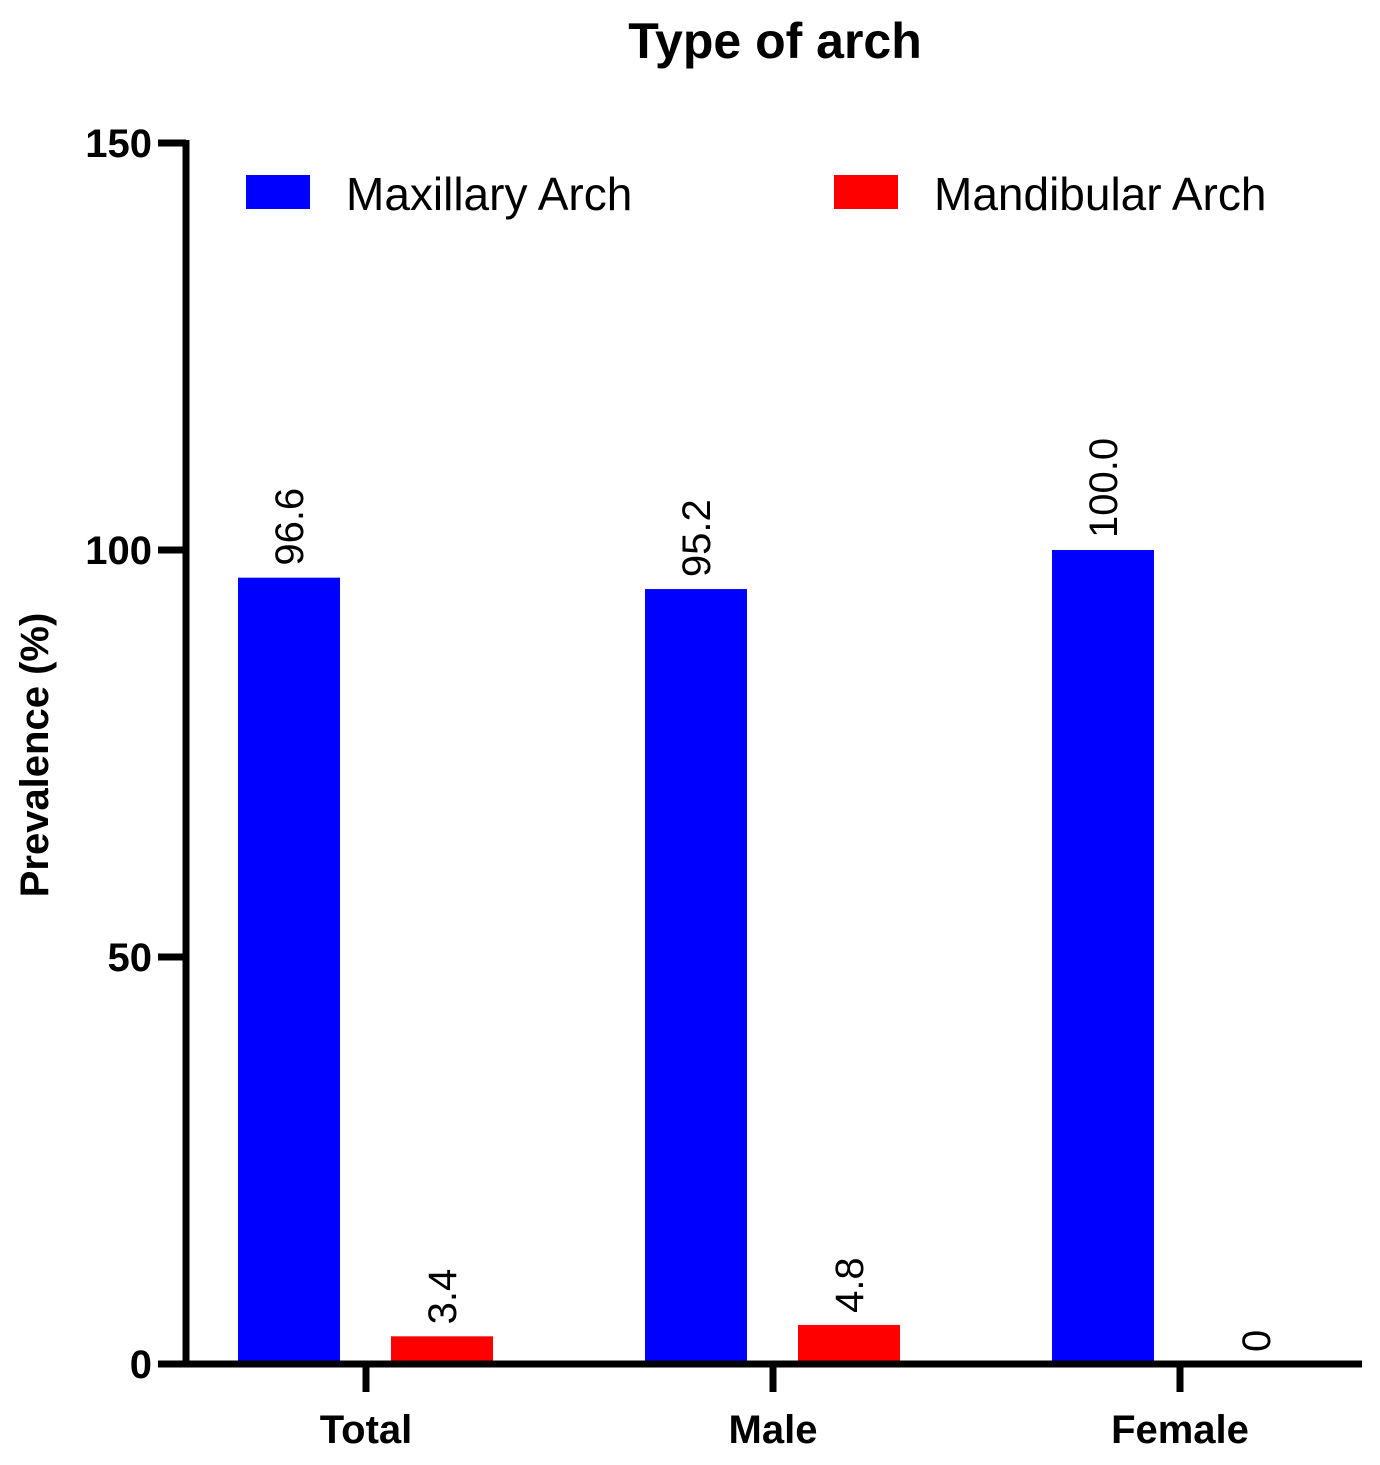  Describe the element at coordinates (696, 976) in the screenshot. I see `bar-maxillary-arch-male` at that location.